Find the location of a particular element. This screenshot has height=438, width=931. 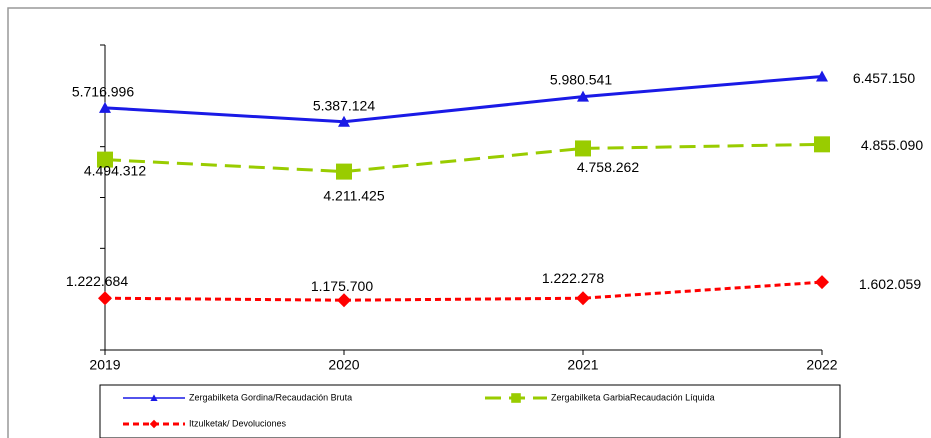

legend-label: Zergabilketa Gordina/Recaudación Bruta is located at coordinates (270, 397).